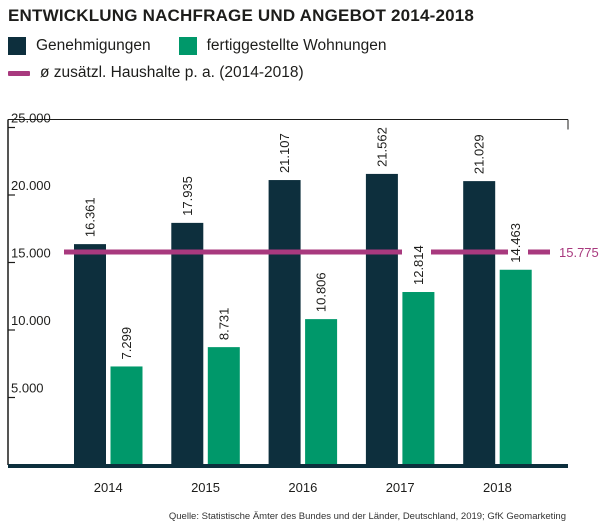 The image size is (600, 522). Describe the element at coordinates (93, 45) in the screenshot. I see `legend-label-genehmigungen: Genehmigungen` at that location.